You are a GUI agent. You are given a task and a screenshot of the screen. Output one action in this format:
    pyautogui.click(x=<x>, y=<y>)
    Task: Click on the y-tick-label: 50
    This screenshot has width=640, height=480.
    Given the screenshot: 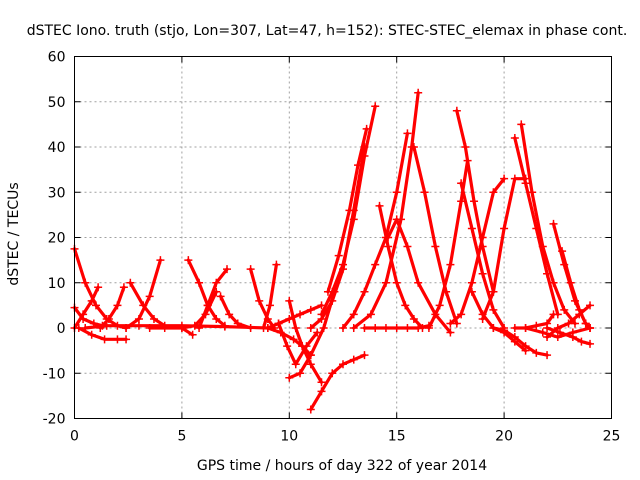 What is the action you would take?
    pyautogui.click(x=57, y=103)
    